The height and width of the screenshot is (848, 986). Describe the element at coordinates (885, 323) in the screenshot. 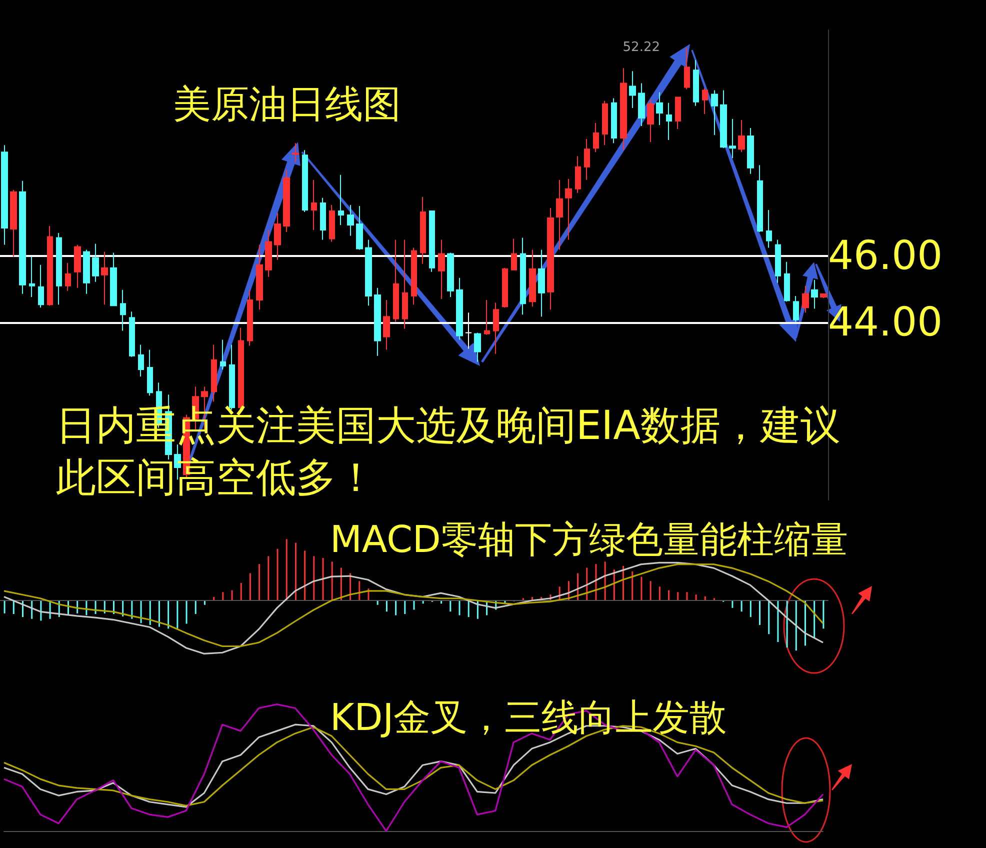

I see `y-tick-label: 44.00` at that location.